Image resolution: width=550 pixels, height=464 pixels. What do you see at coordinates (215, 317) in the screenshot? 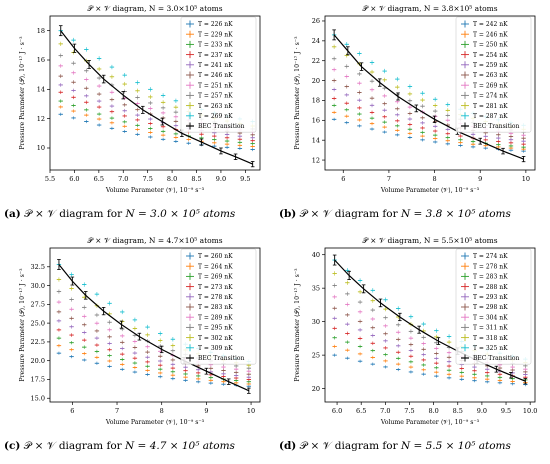
I see `legend-entry: T = 289 nK` at bounding box center [215, 317].